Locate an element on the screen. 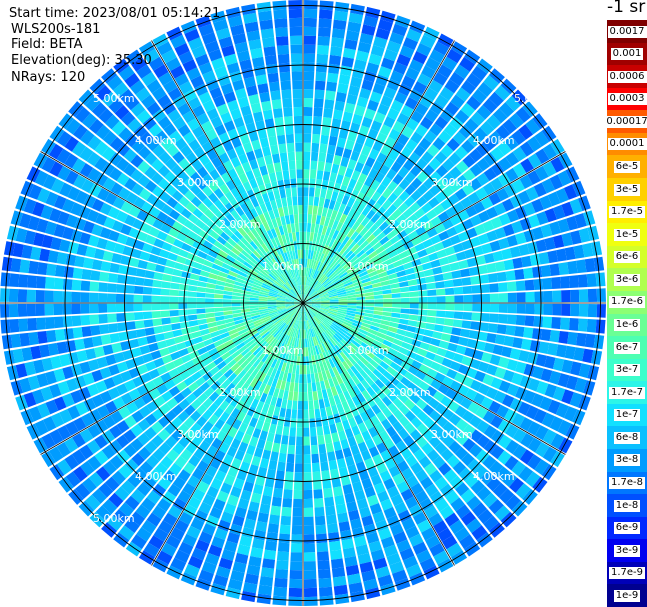  start-time-label: Start time: 2023/08/01 05:14:21 is located at coordinates (115, 13).